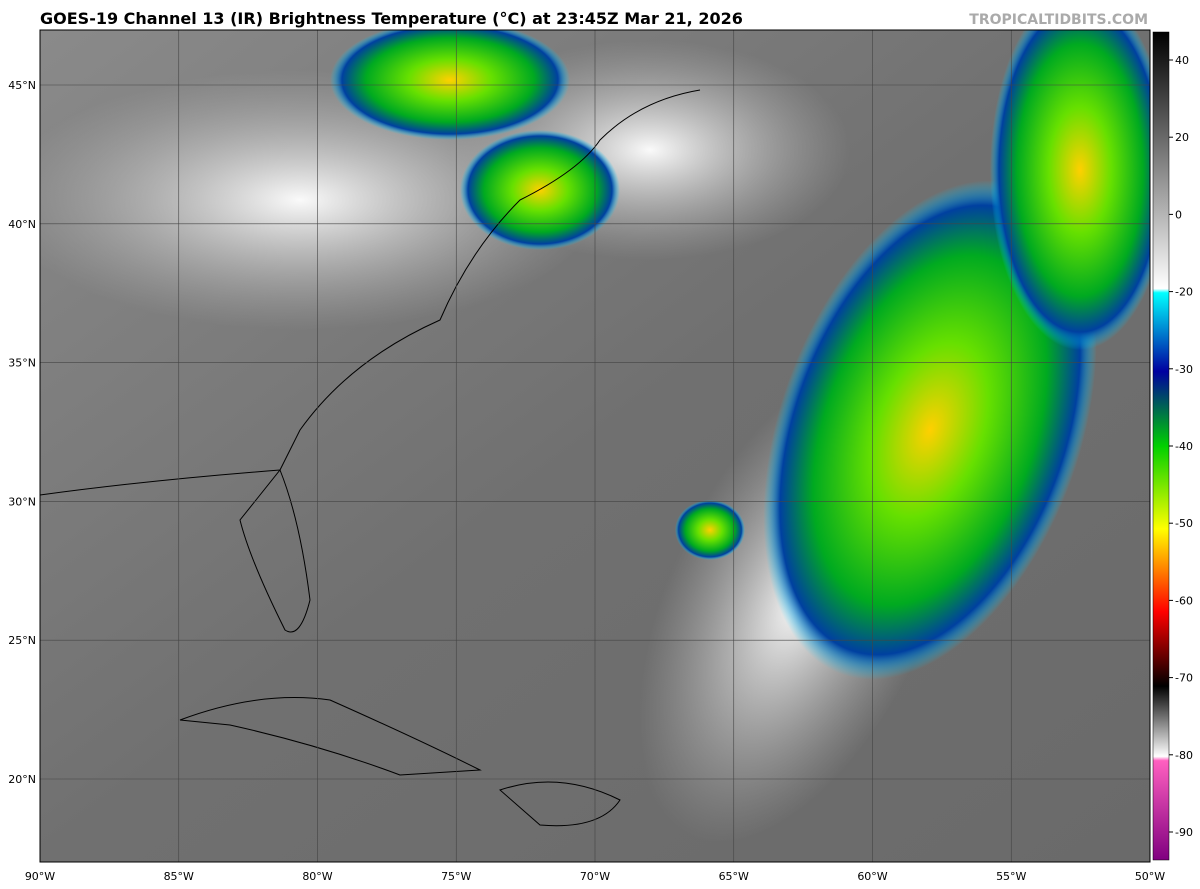 This screenshot has width=1200, height=889. Describe the element at coordinates (22, 640) in the screenshot. I see `lat-label: 25°N` at that location.